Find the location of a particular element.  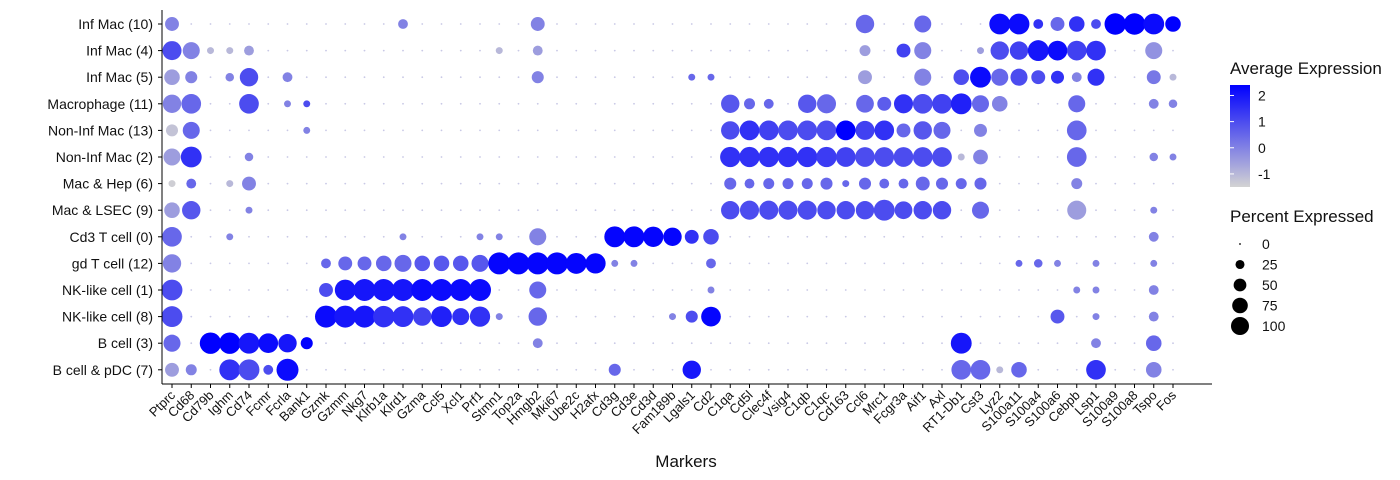

y-tick-label: Non-Inf Mac (2) is located at coordinates (104, 157).